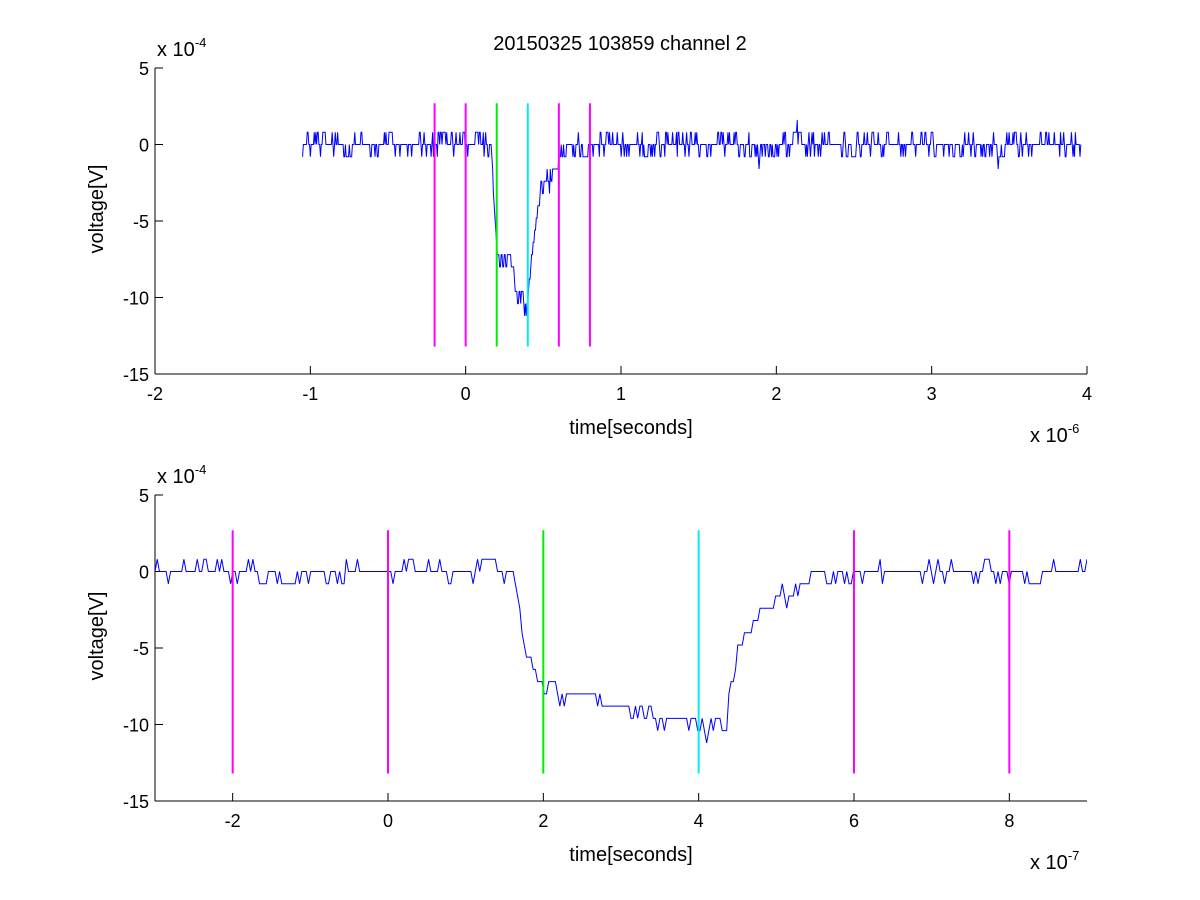  I want to click on x-tick-label: -1, so click(310, 394).